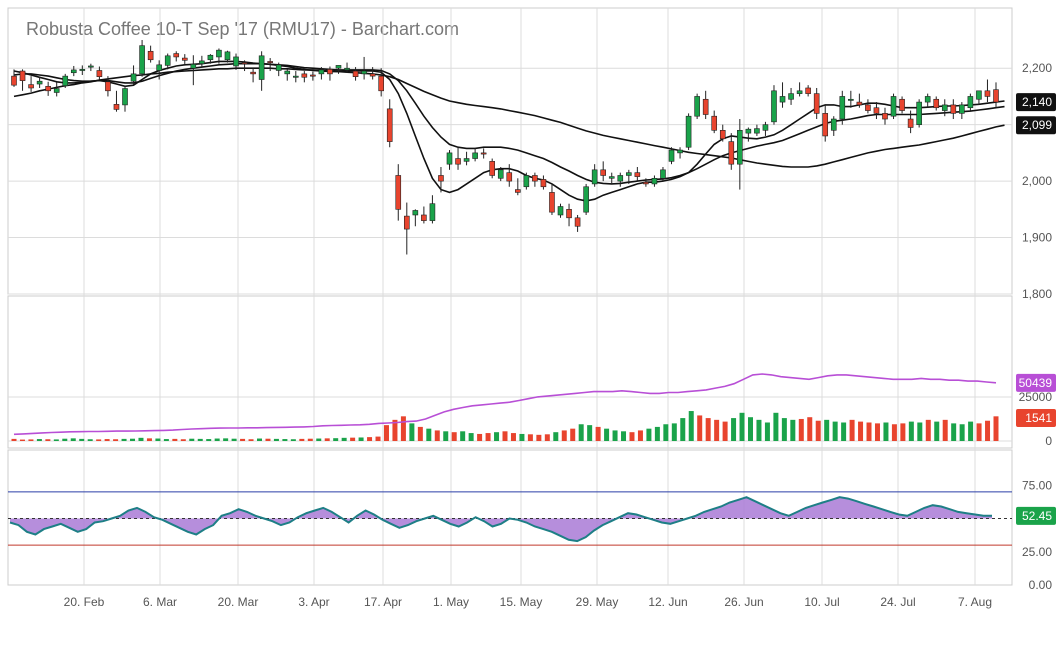 This screenshot has width=1059, height=650. I want to click on last-price-badge-text: 2,140, so click(1037, 102).